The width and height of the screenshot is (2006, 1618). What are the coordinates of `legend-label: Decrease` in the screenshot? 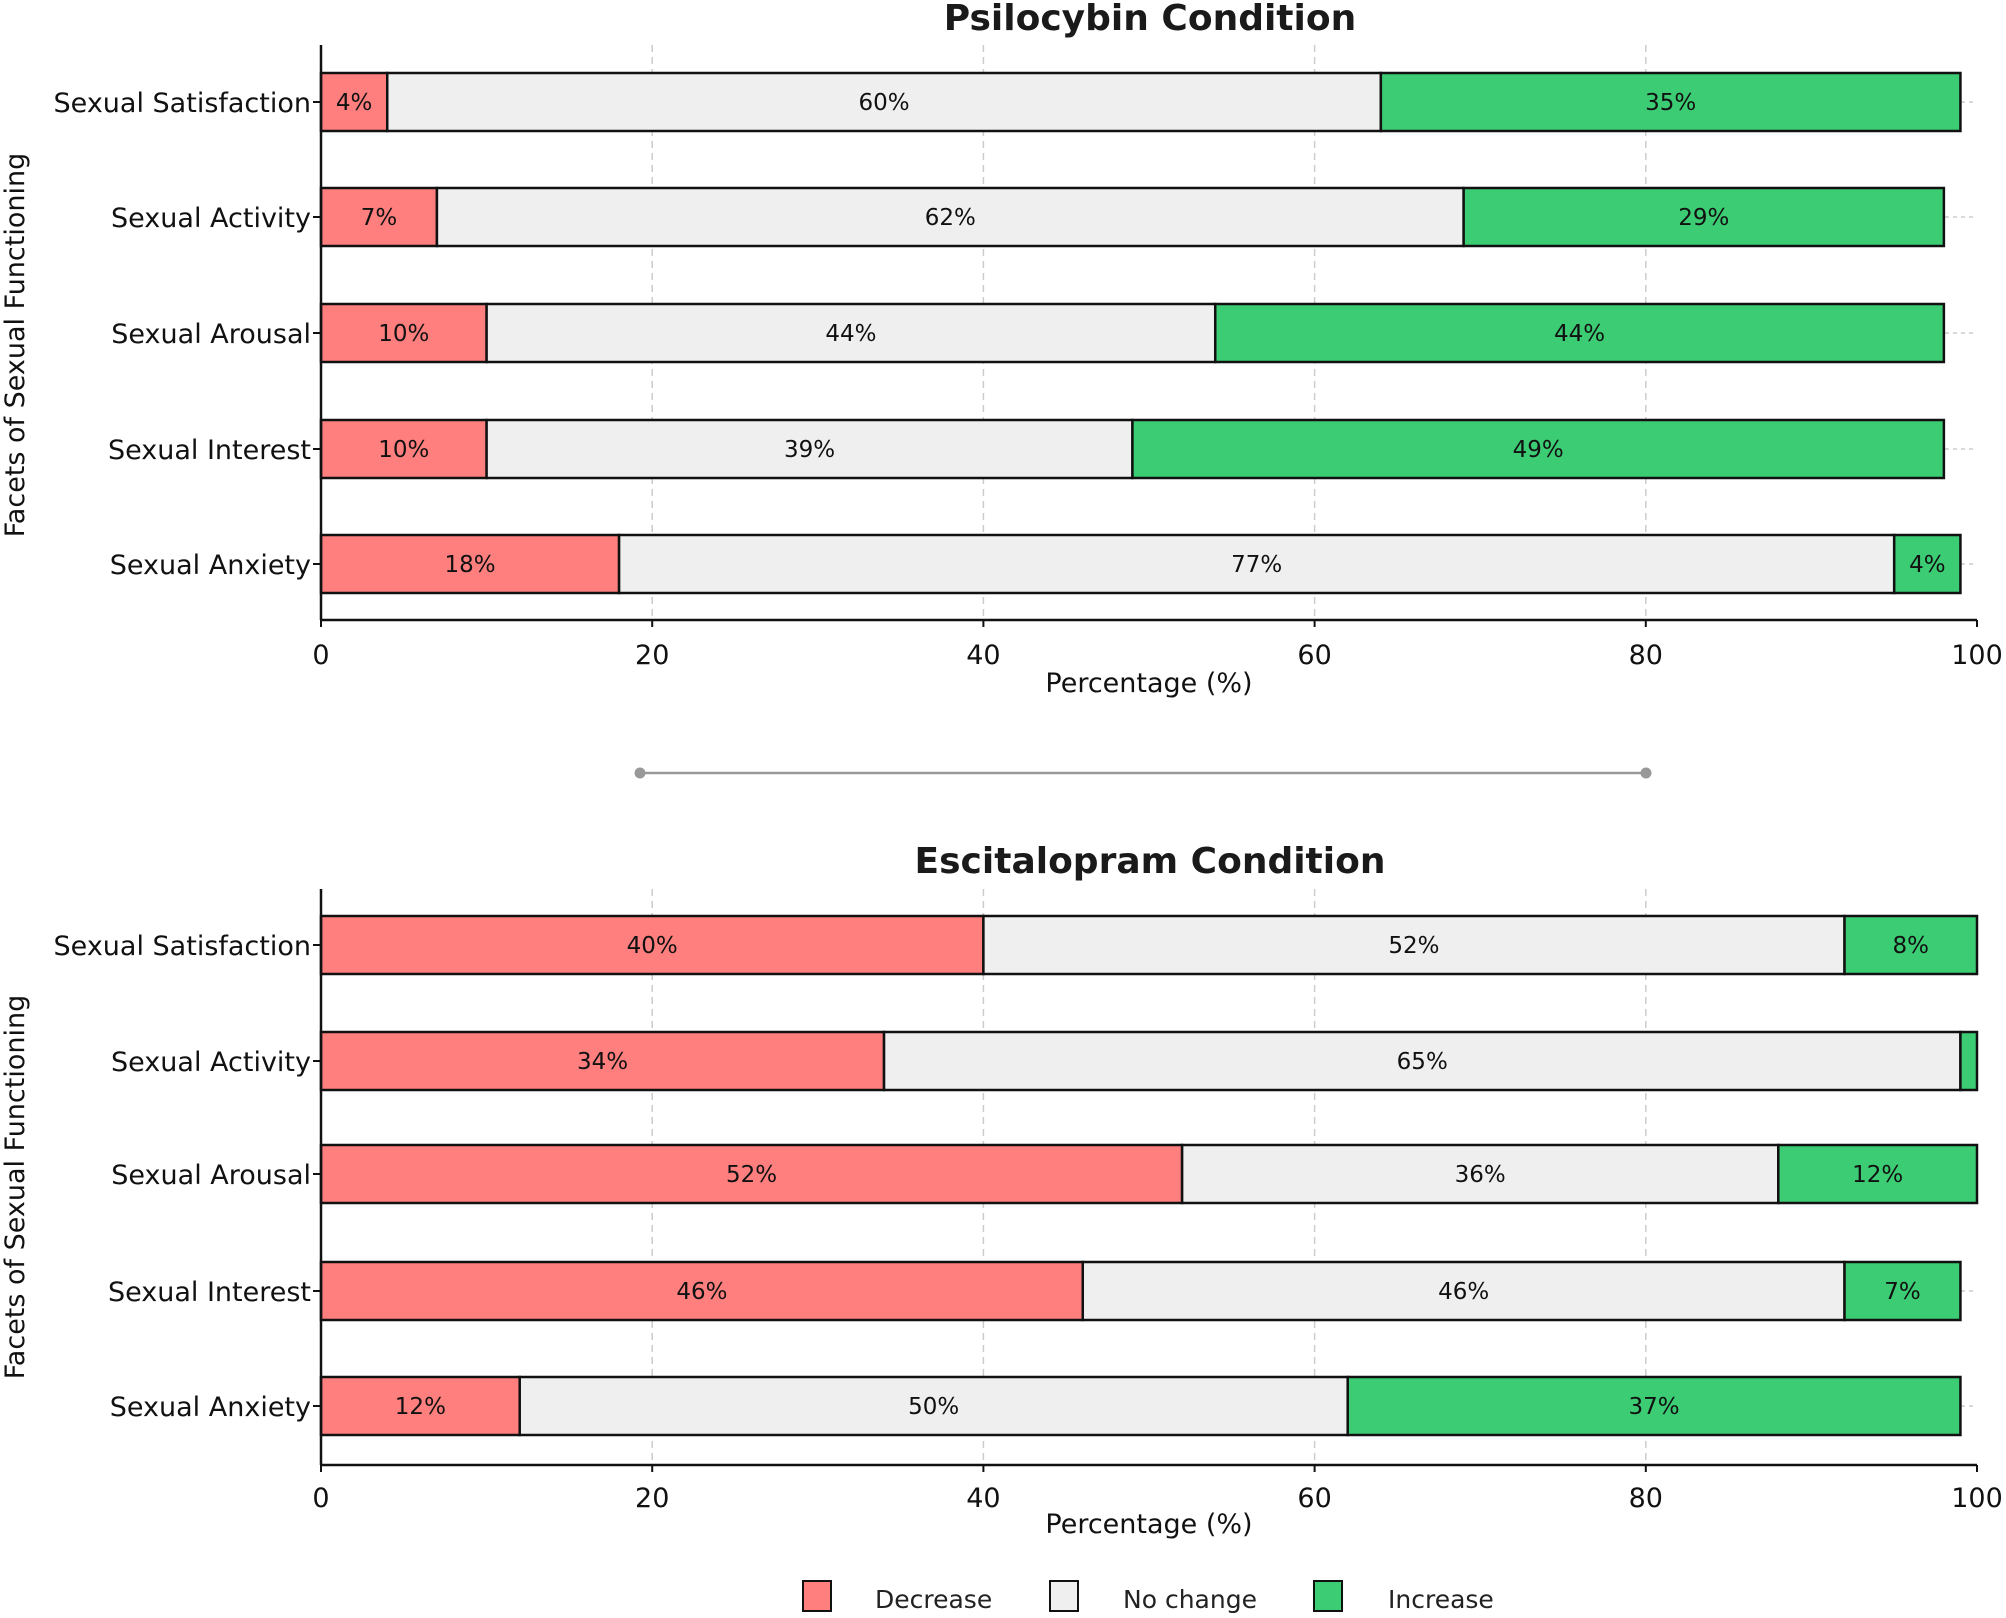 It's located at (933, 1599).